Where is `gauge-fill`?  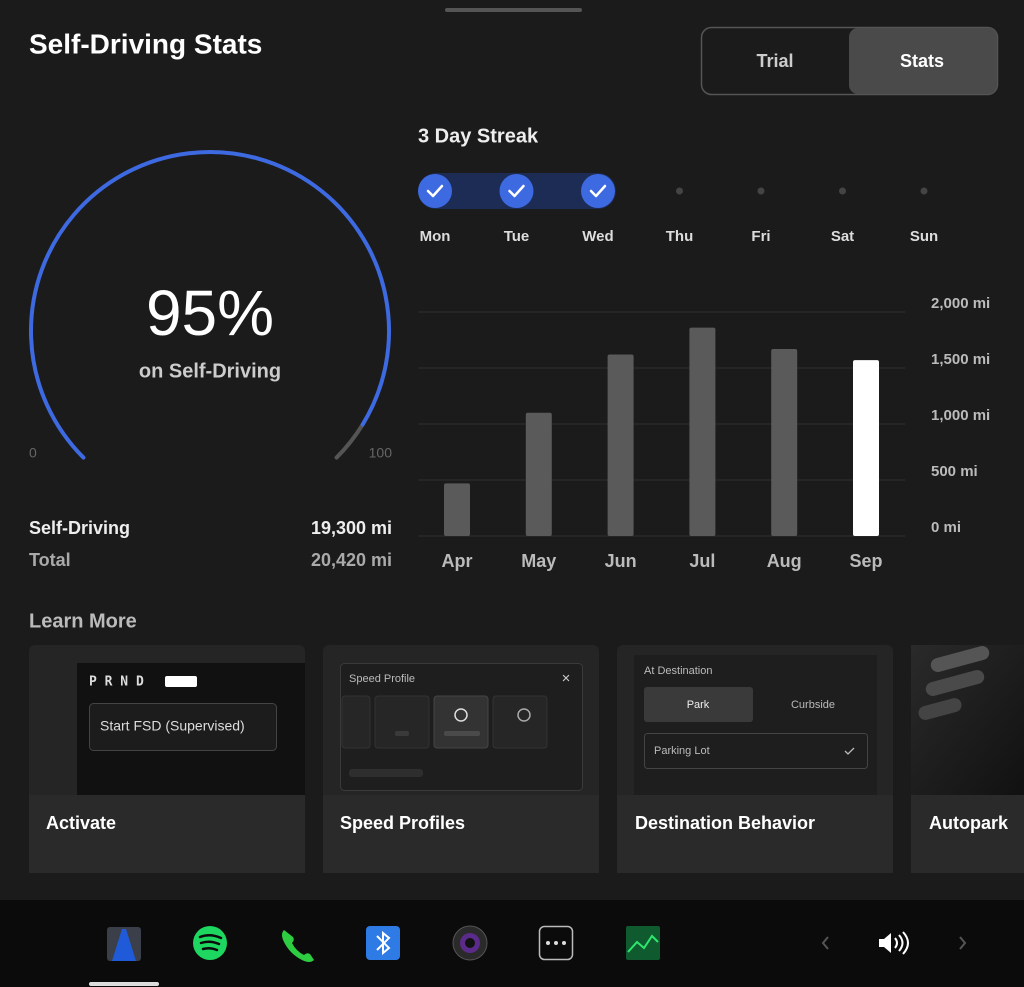 gauge-fill is located at coordinates (210, 305).